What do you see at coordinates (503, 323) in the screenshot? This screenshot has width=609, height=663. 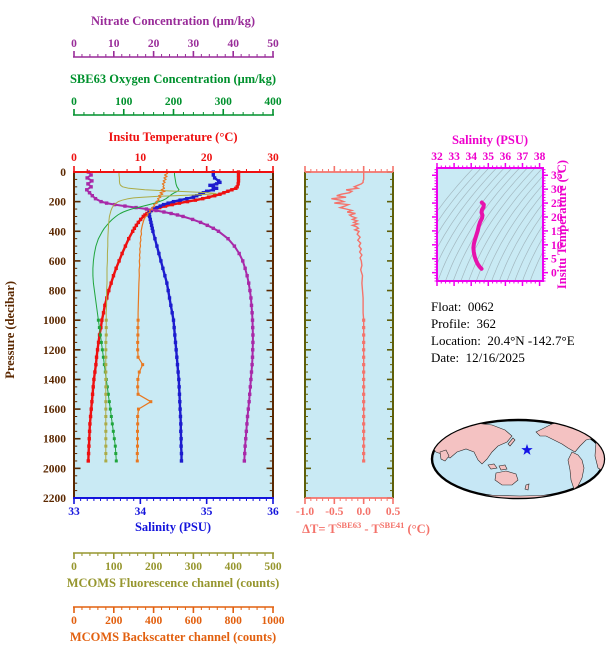 I see `profile-line: Profile: 362` at bounding box center [503, 323].